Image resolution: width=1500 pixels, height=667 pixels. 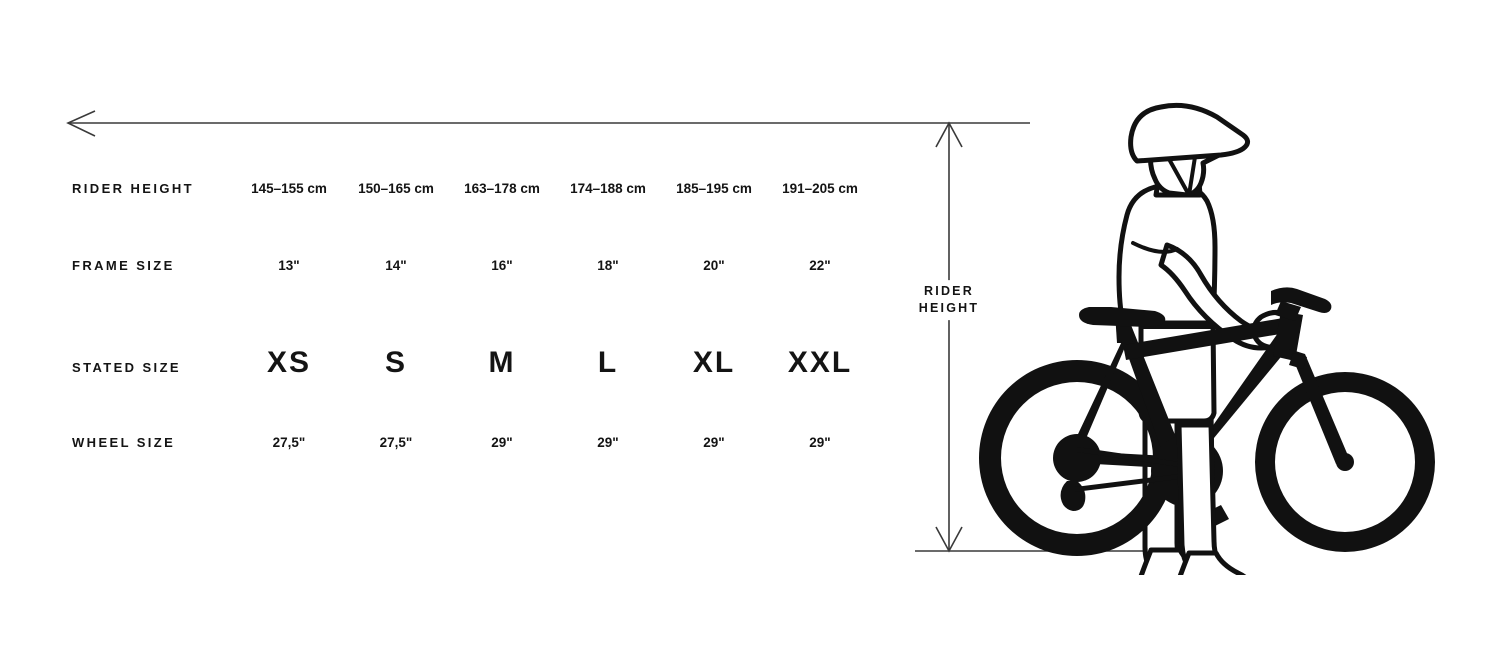 What do you see at coordinates (396, 188) in the screenshot?
I see `cell-rider-height-2: 150–165 cm` at bounding box center [396, 188].